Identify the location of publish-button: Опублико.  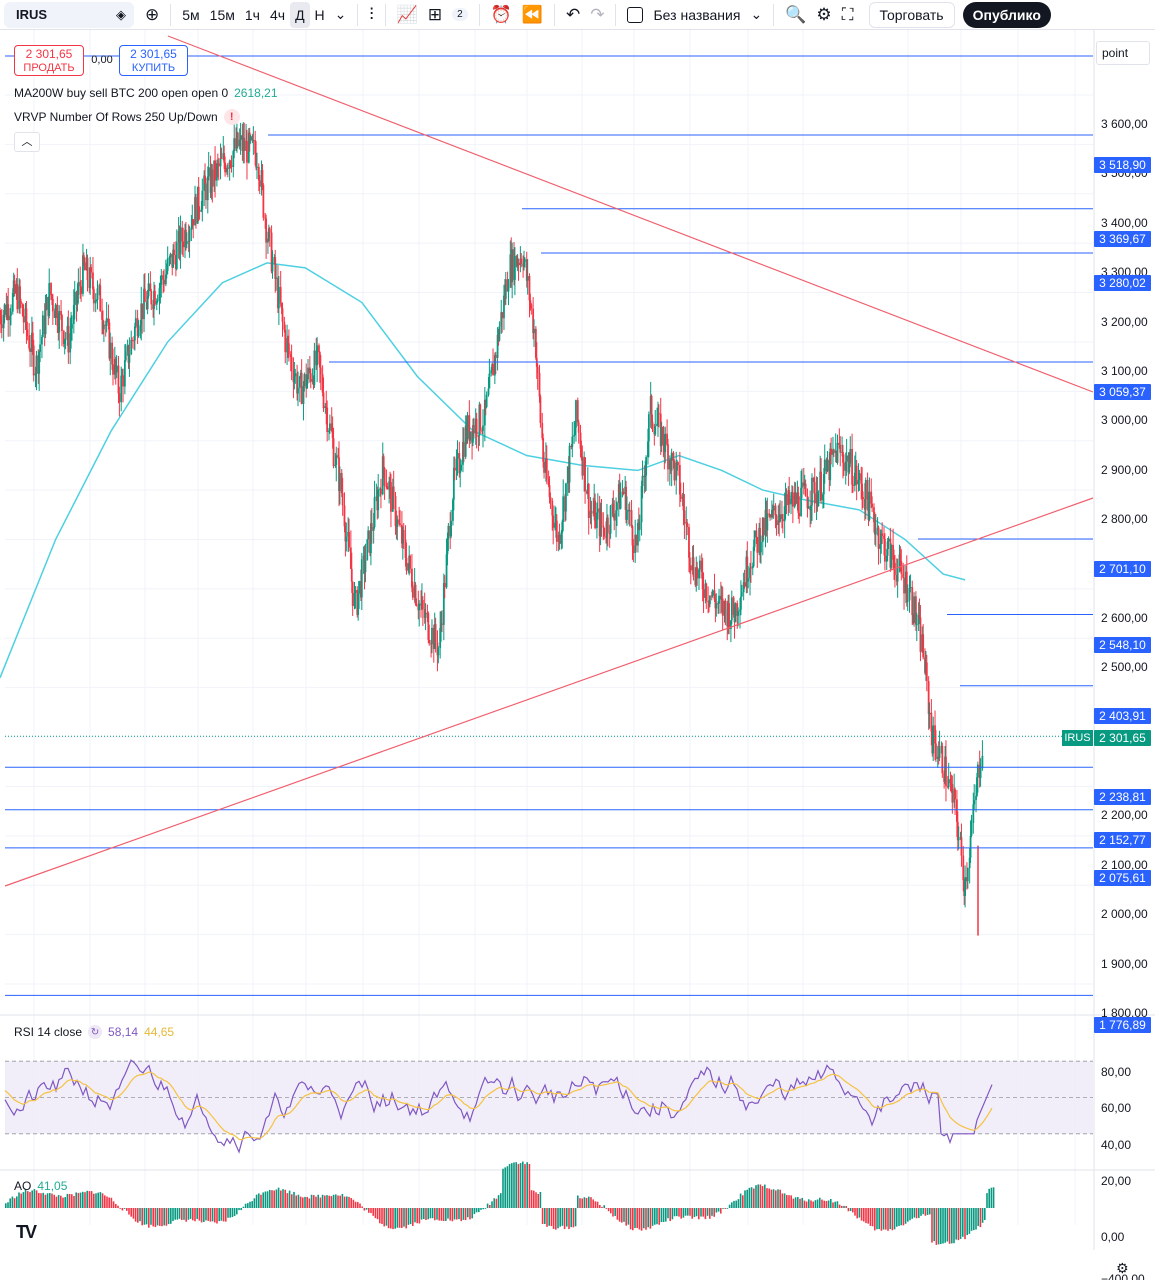
(1006, 14).